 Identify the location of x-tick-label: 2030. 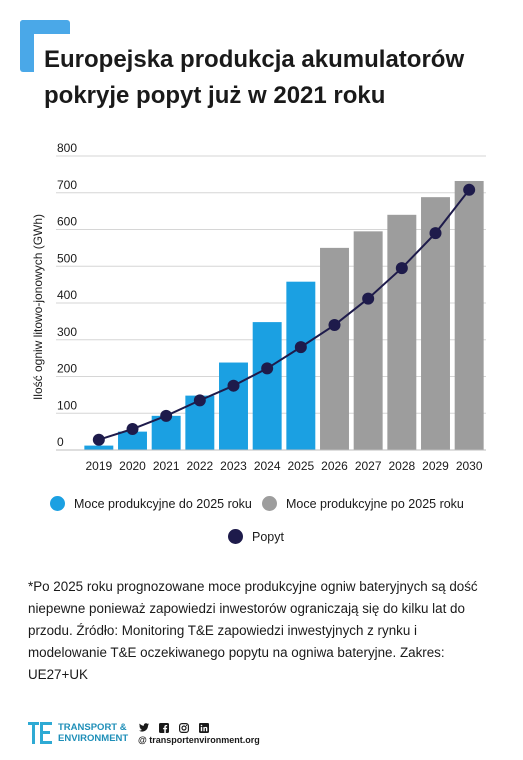
(469, 466).